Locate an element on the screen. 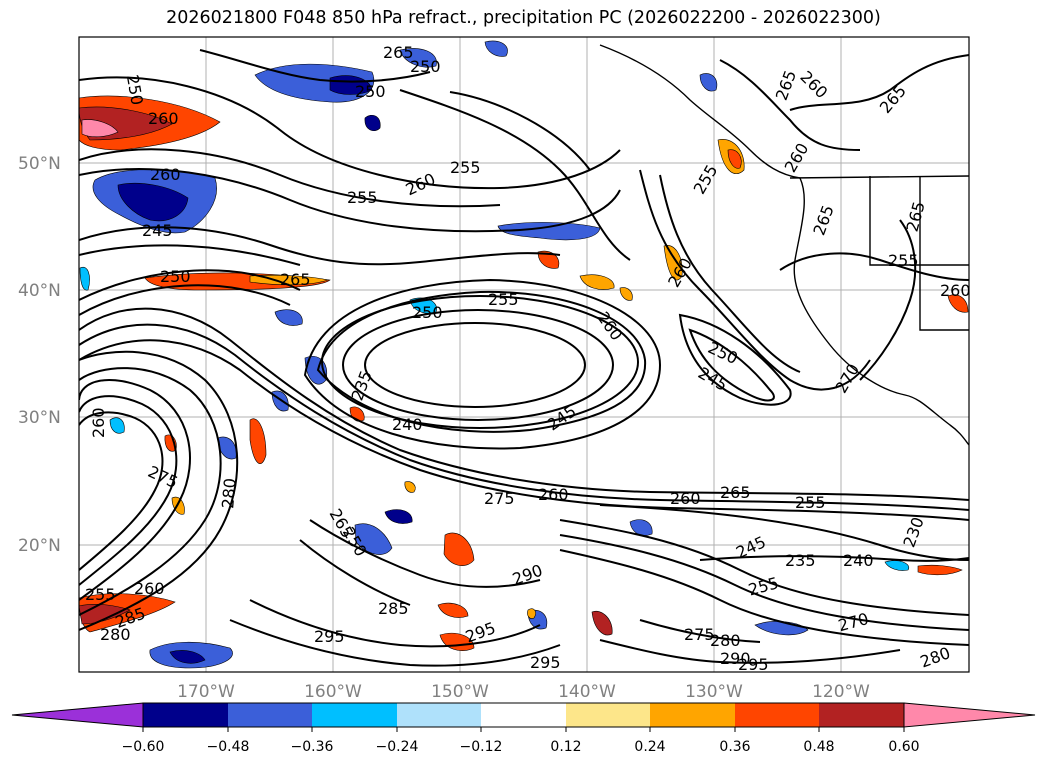 This screenshot has width=1047, height=765. lon-label: 120°W is located at coordinates (841, 692).